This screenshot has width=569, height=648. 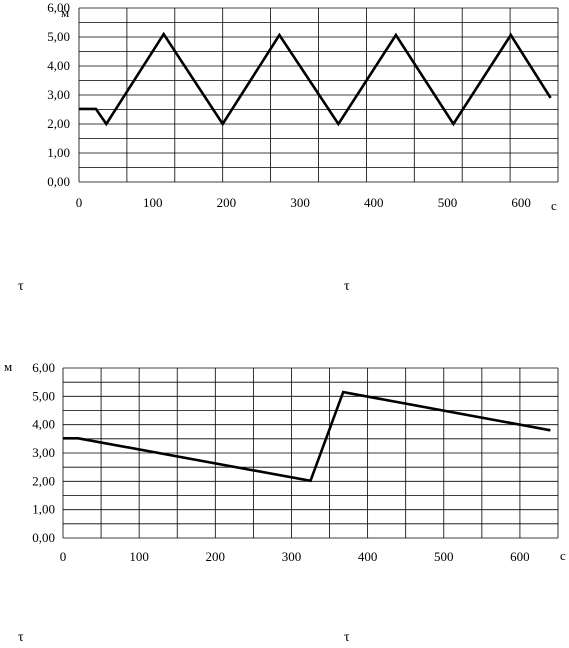 I want to click on chart-bottom-note-right: τ, so click(x=347, y=637).